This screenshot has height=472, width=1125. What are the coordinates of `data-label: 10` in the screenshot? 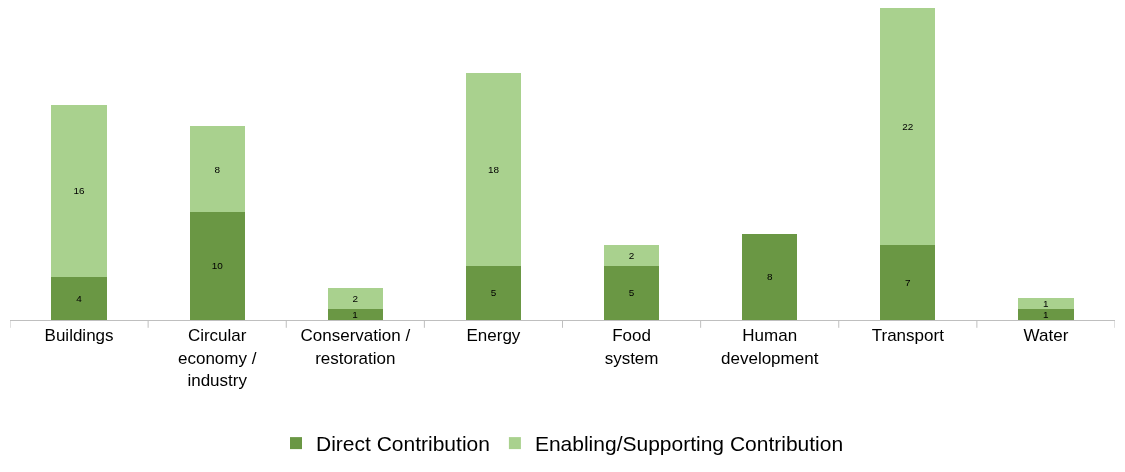 It's located at (217, 266).